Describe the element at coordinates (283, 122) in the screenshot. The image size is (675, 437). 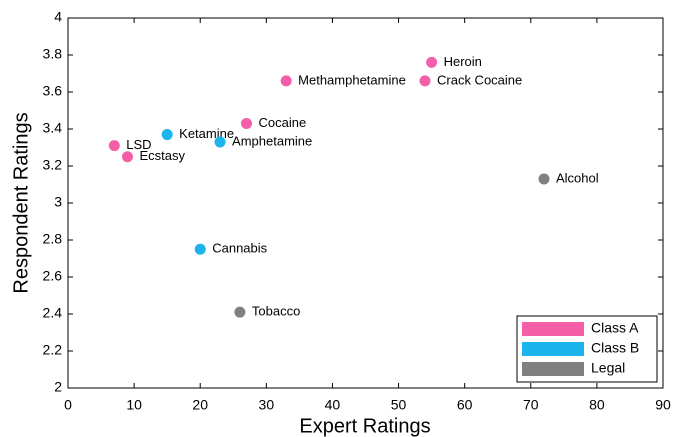
I see `point-label: Cocaine` at that location.